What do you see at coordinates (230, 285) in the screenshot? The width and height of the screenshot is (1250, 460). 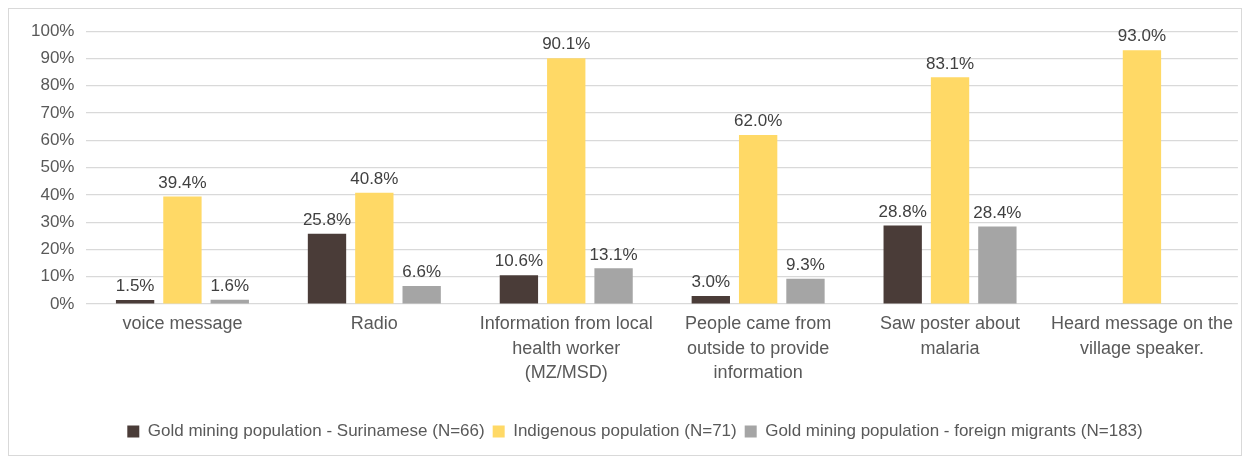 I see `data-label: 1.6%` at bounding box center [230, 285].